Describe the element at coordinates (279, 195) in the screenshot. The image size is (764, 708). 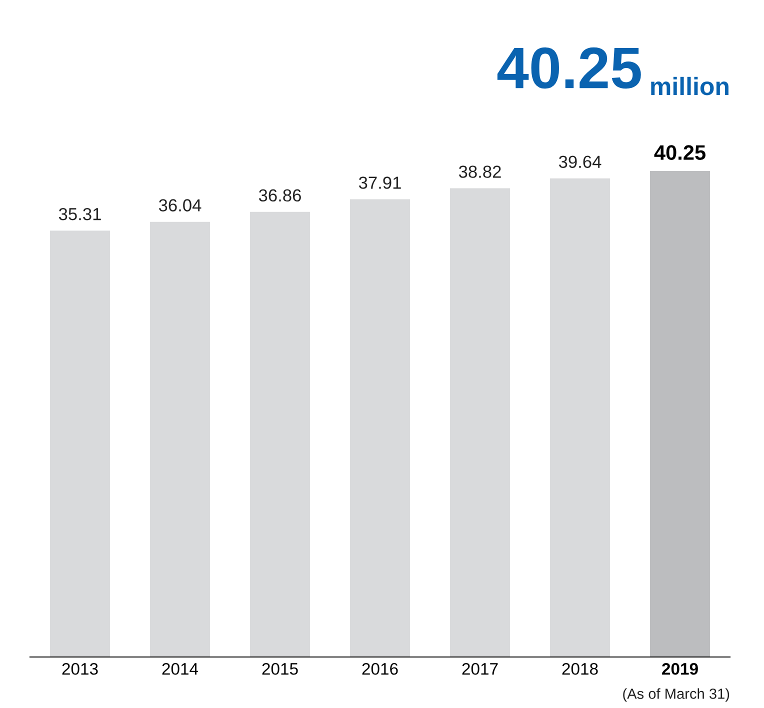
I see `data-label: 36.86` at that location.